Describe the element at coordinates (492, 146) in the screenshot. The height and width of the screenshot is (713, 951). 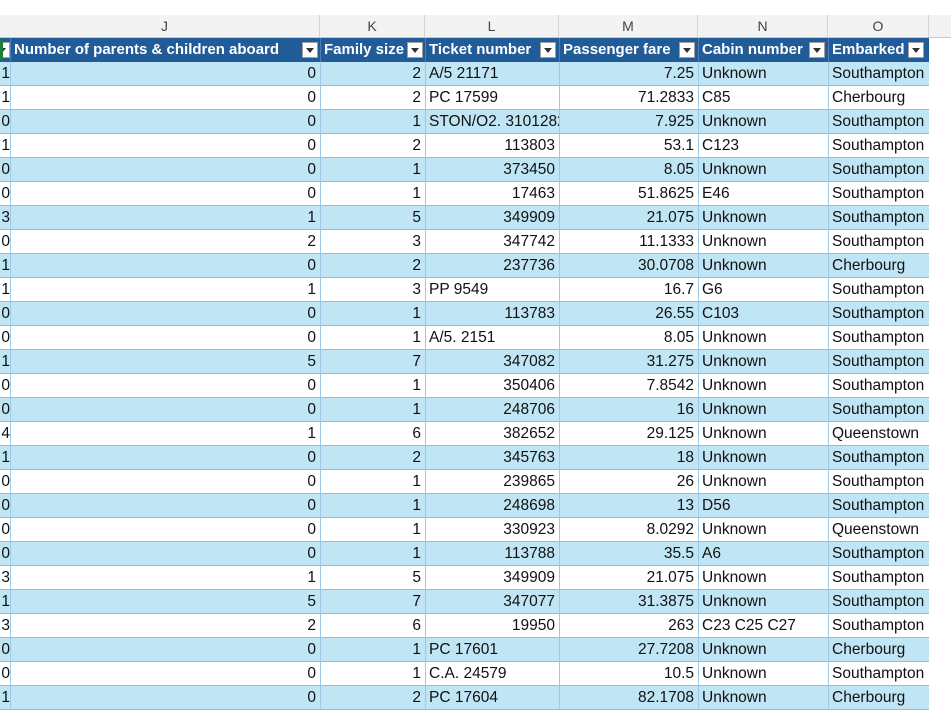
I see `cell-ticket-number: 113803` at that location.